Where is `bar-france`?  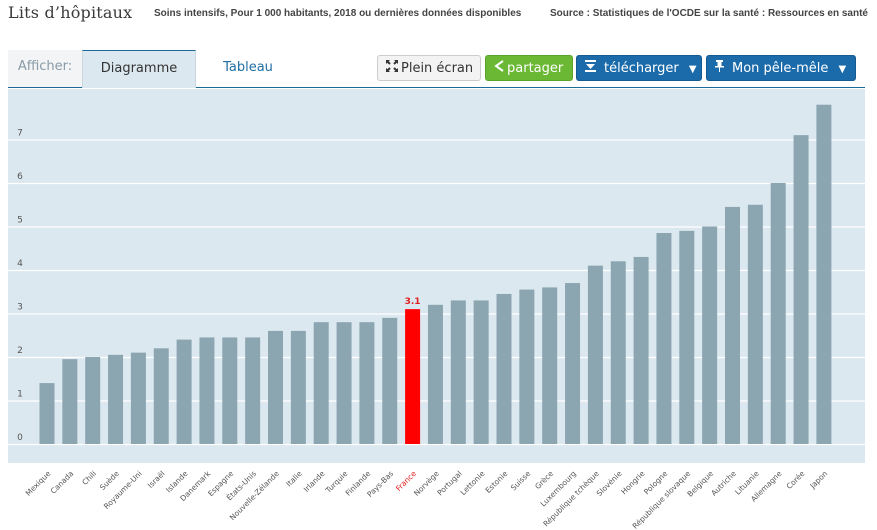 bar-france is located at coordinates (413, 376).